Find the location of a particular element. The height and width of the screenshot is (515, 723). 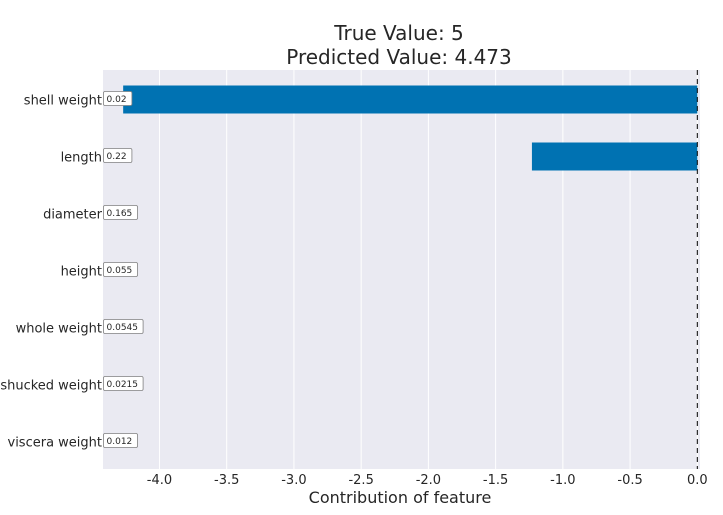

feature-value-box: 0.02 is located at coordinates (118, 98).